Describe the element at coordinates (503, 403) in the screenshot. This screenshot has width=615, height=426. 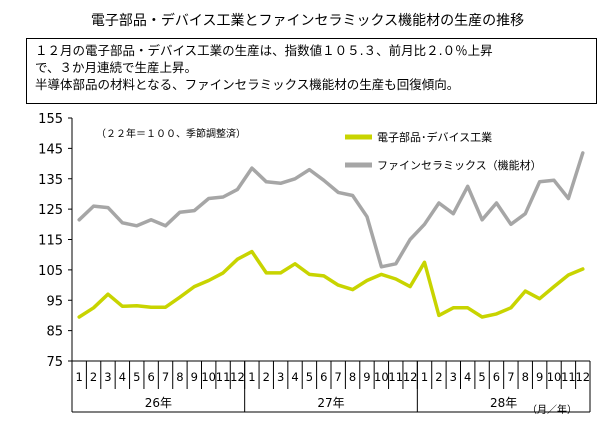
I see `year-label: 28年` at that location.